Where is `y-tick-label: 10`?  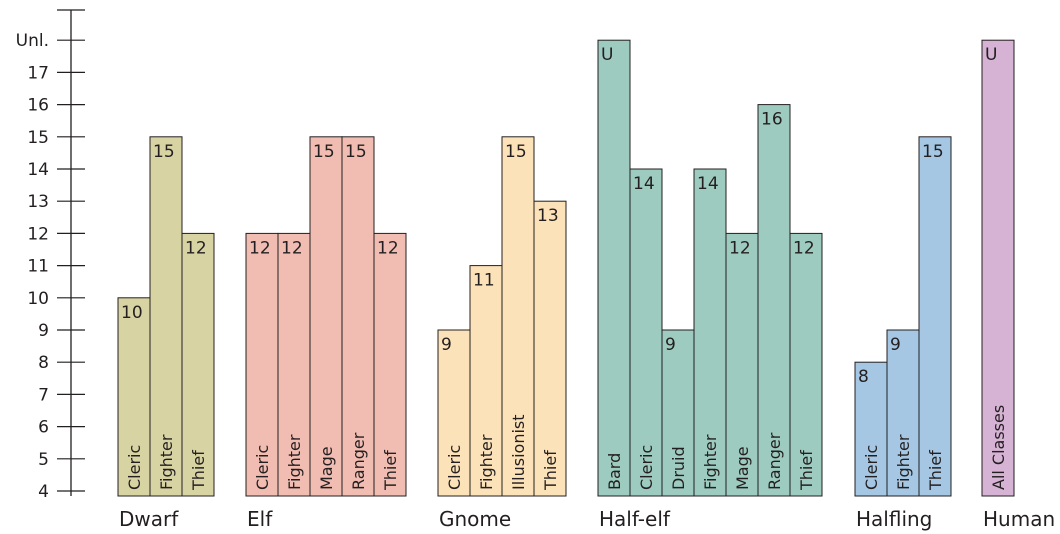 y-tick-label: 10 is located at coordinates (38, 299).